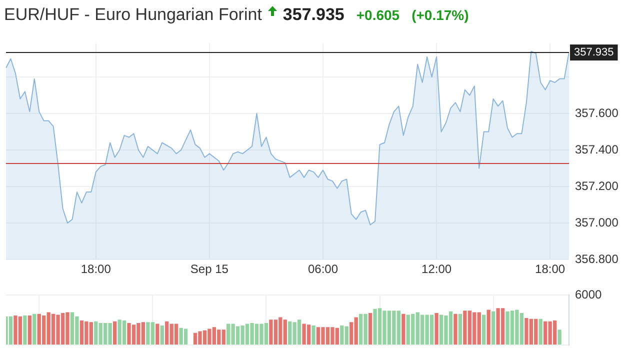  I want to click on y-tick-label: 357.400, so click(597, 149).